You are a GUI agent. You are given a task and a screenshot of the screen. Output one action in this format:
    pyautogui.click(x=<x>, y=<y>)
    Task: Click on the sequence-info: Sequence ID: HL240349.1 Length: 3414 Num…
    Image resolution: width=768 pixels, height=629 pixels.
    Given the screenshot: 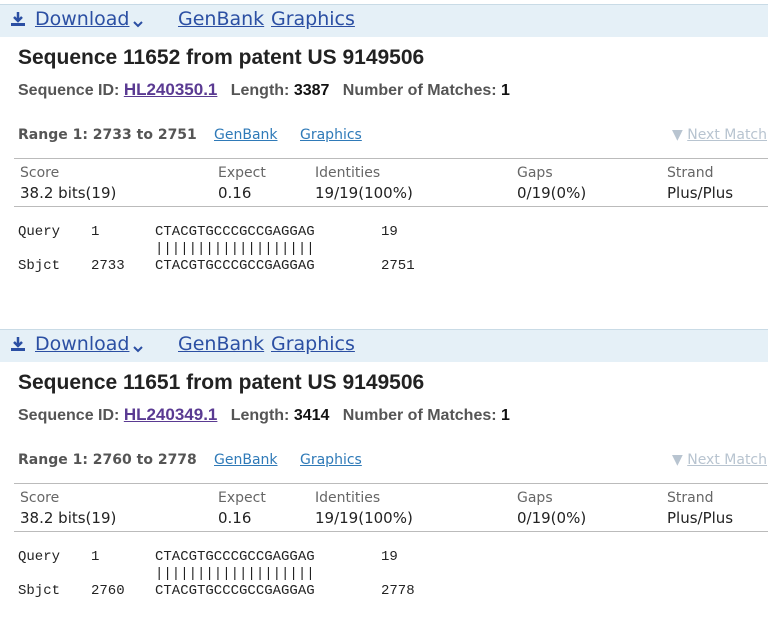 What is the action you would take?
    pyautogui.click(x=264, y=415)
    